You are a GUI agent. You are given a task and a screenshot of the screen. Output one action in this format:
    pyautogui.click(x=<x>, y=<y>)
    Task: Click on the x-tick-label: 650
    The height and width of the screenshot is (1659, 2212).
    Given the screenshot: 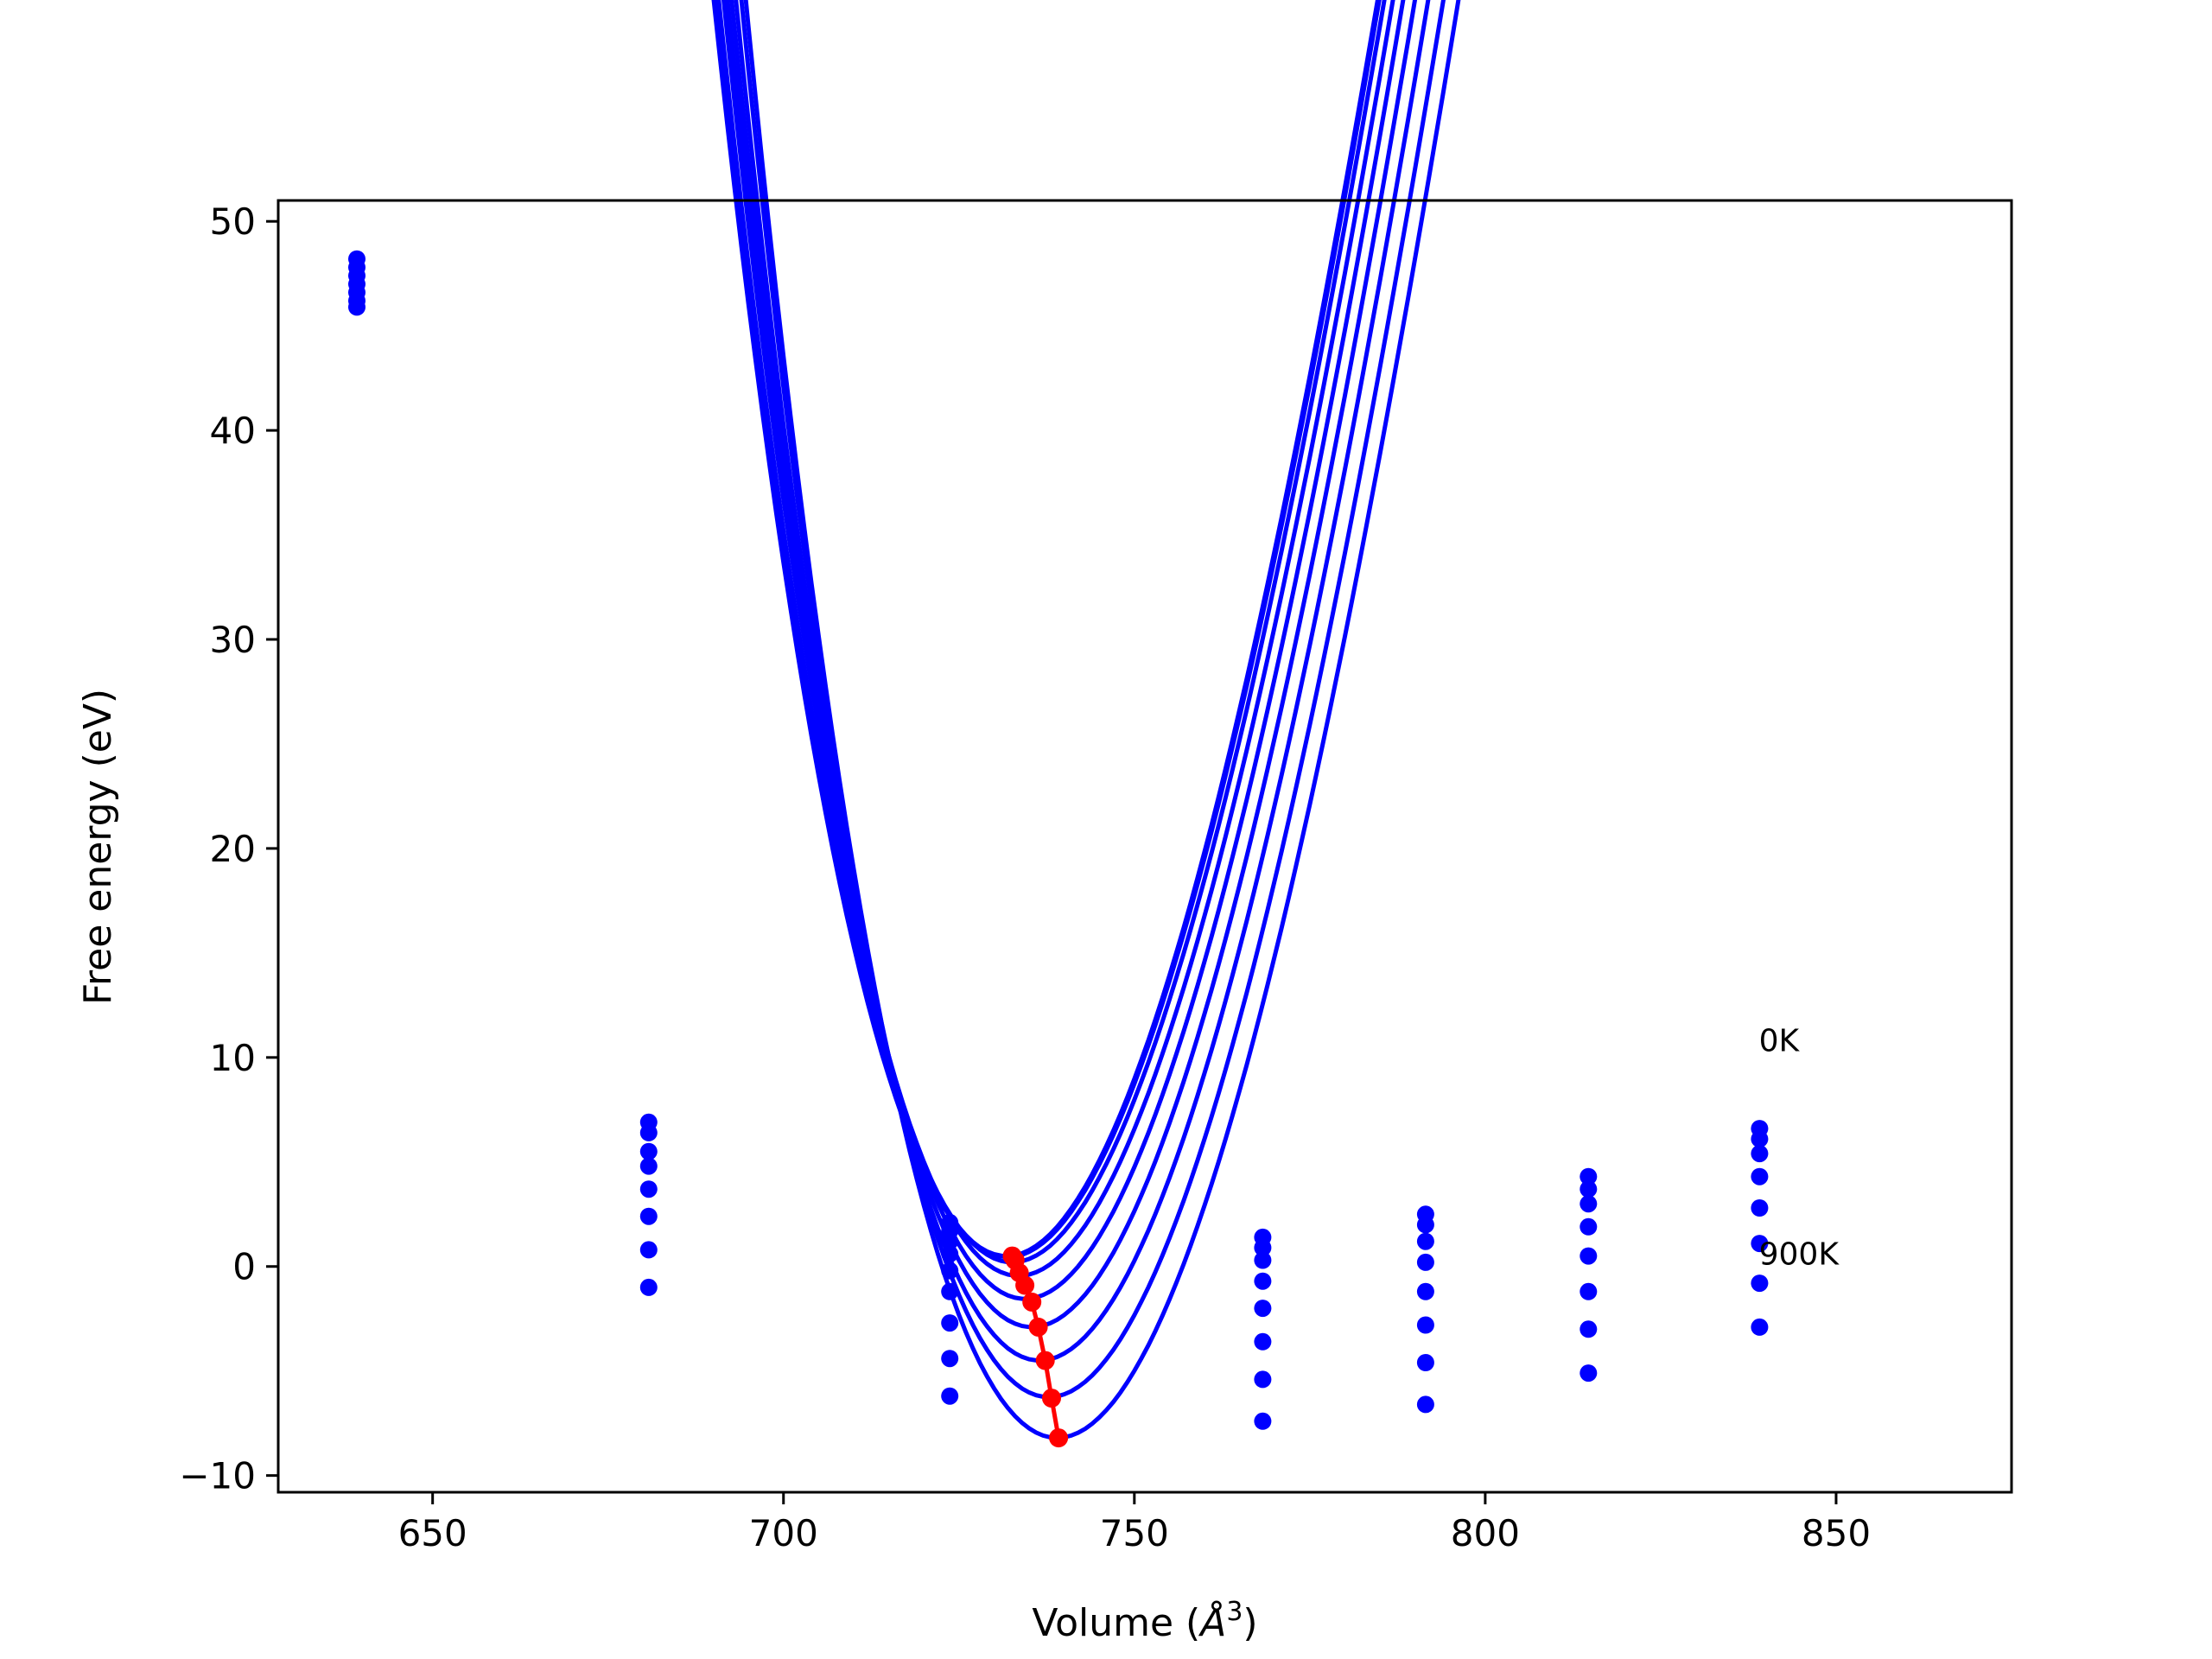 What is the action you would take?
    pyautogui.click(x=432, y=1533)
    